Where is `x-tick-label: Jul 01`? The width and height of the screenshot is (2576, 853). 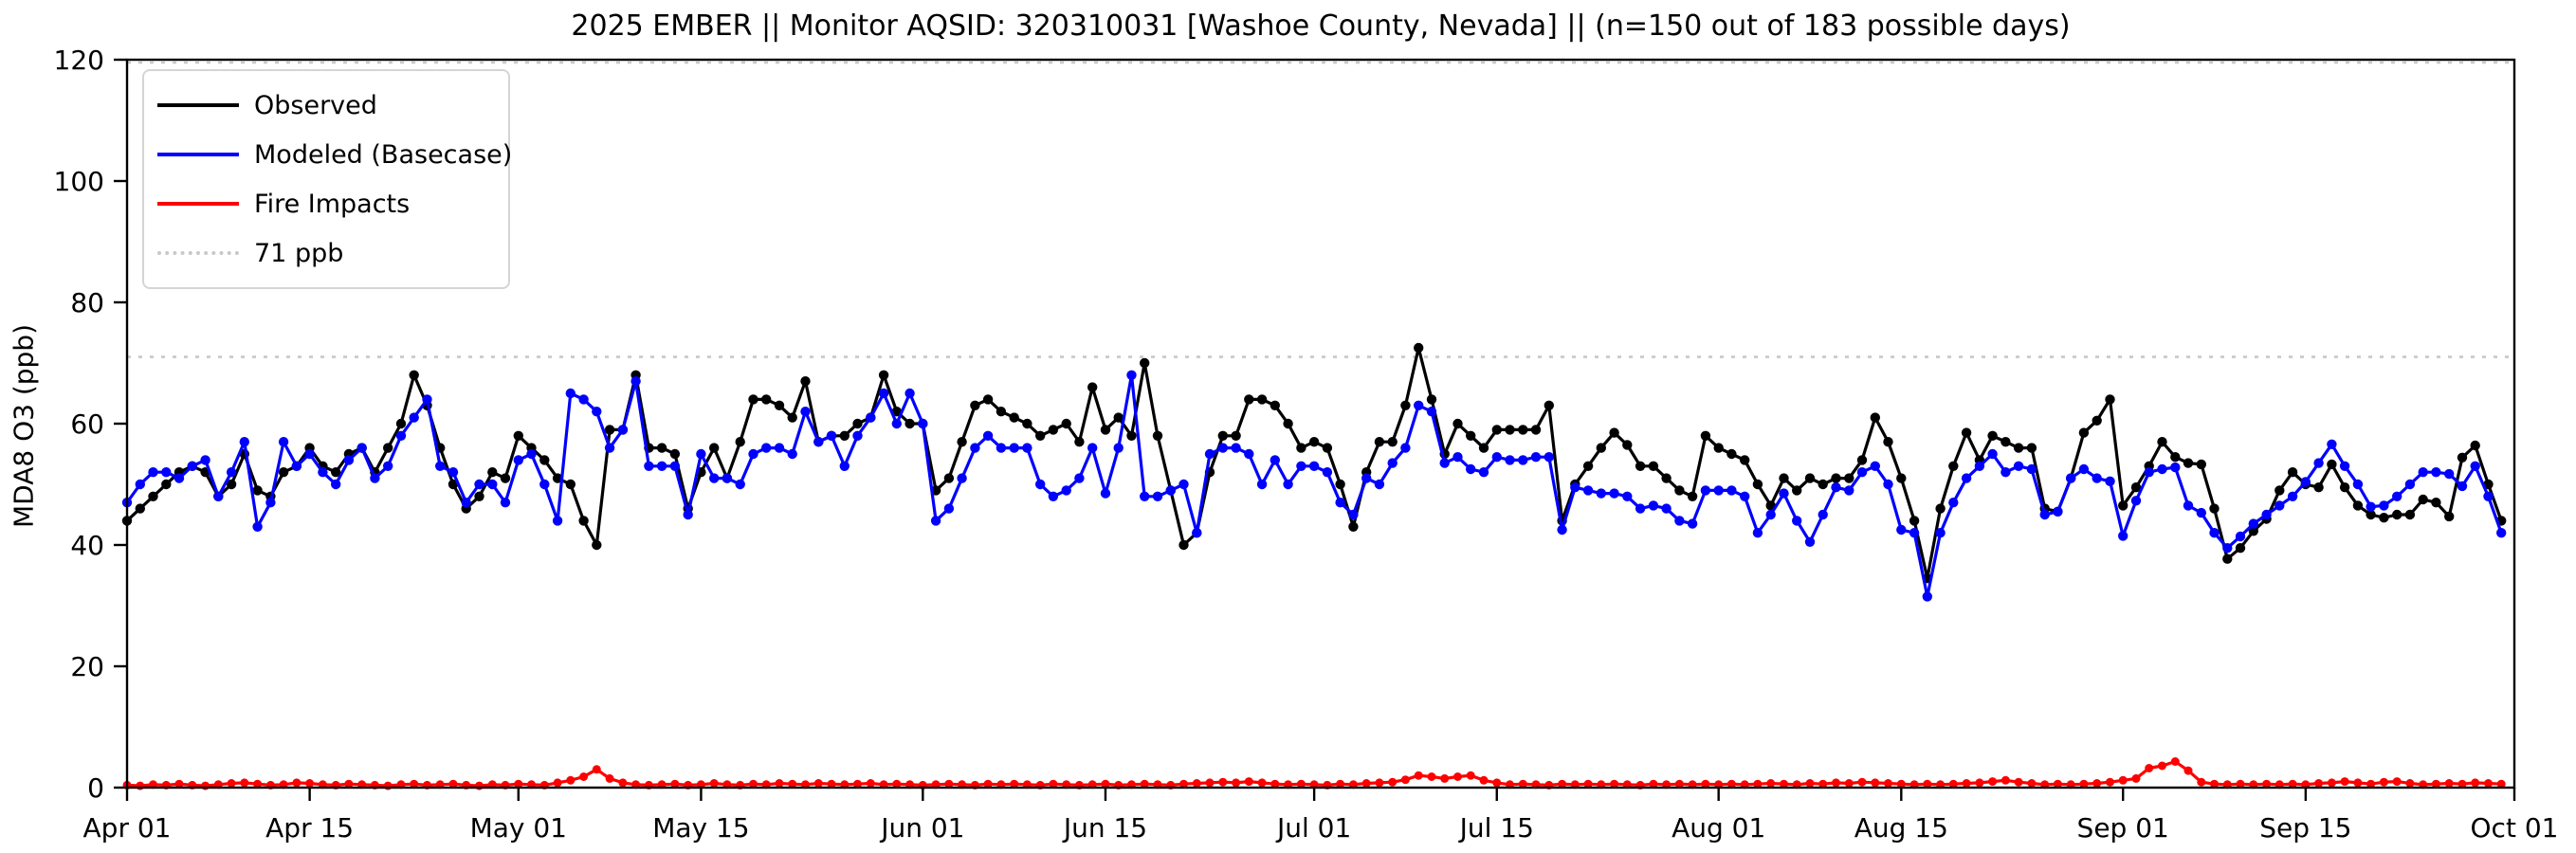 x-tick-label: Jul 01 is located at coordinates (1313, 828).